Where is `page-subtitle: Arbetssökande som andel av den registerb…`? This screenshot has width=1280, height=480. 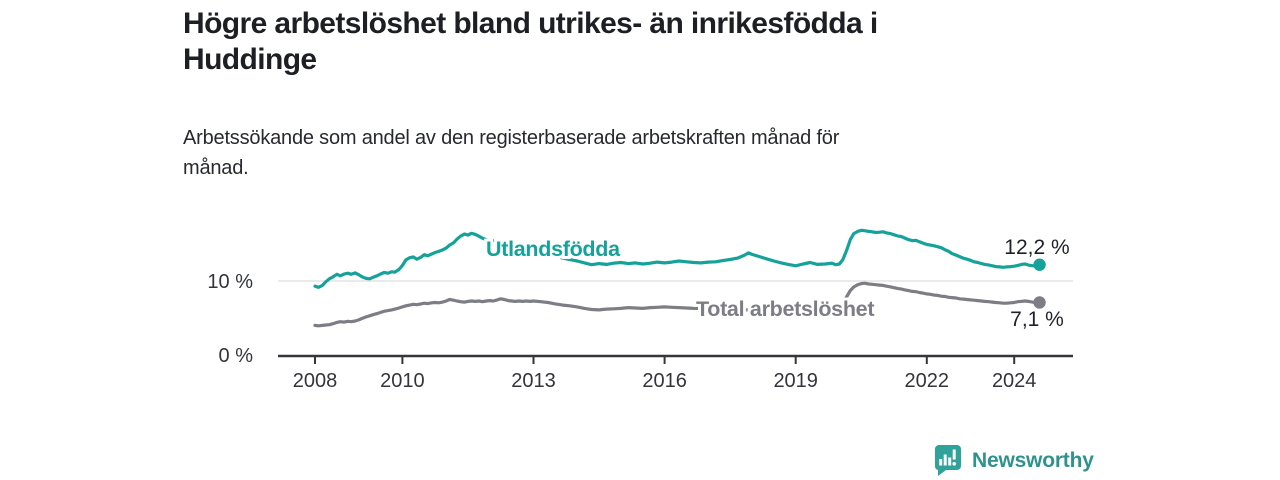
page-subtitle: Arbetssökande som andel av den registerb… is located at coordinates (511, 153).